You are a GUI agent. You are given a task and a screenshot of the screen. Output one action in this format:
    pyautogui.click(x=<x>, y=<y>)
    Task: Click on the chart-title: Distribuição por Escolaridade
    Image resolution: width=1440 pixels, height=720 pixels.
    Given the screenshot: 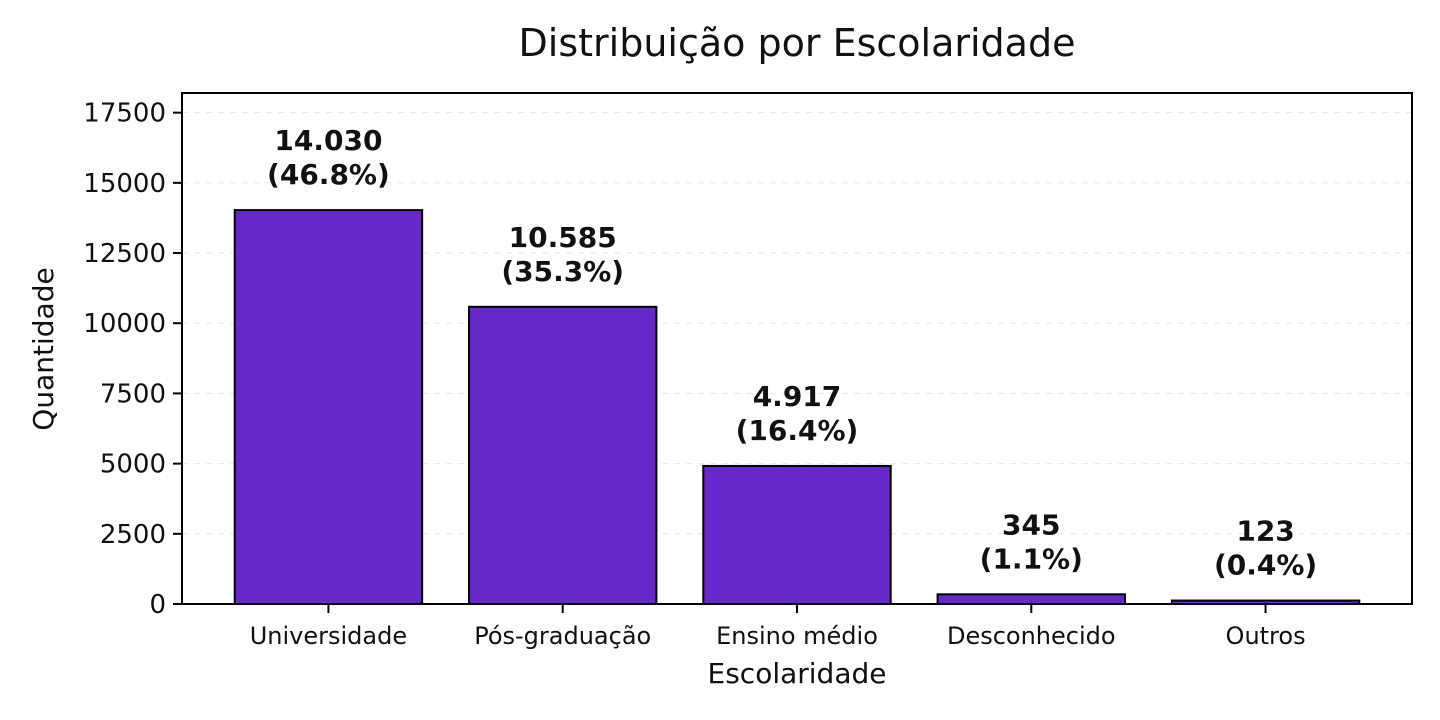 What is the action you would take?
    pyautogui.click(x=797, y=43)
    